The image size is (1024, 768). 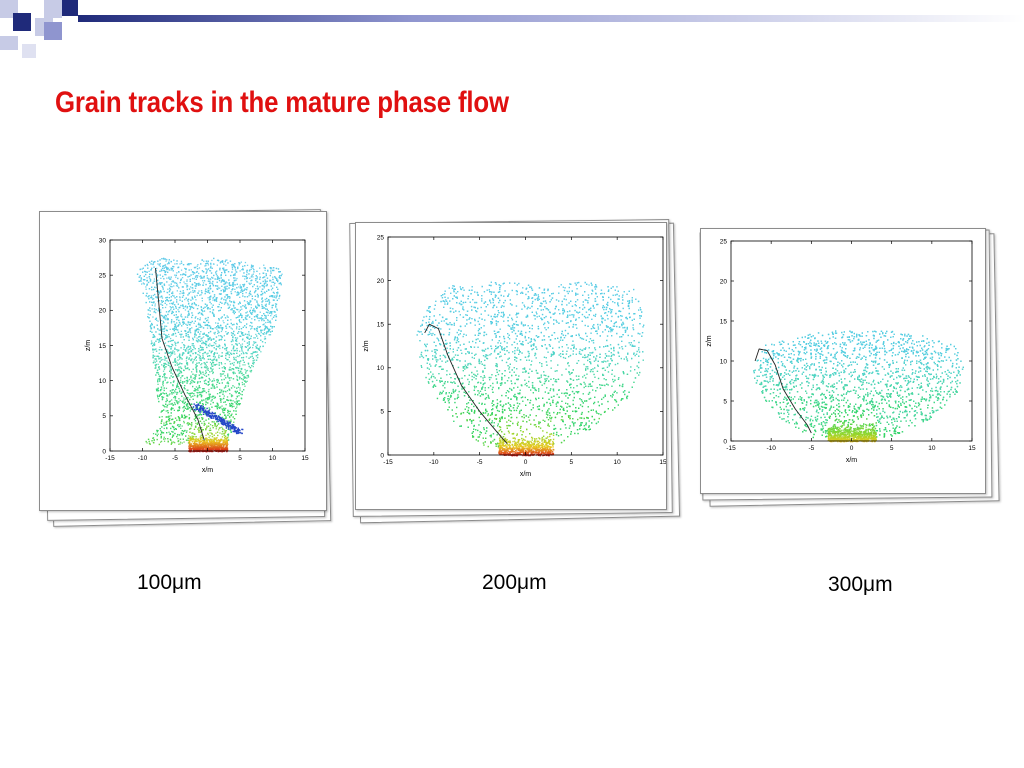 What do you see at coordinates (183, 361) in the screenshot?
I see `photo-card-front` at bounding box center [183, 361].